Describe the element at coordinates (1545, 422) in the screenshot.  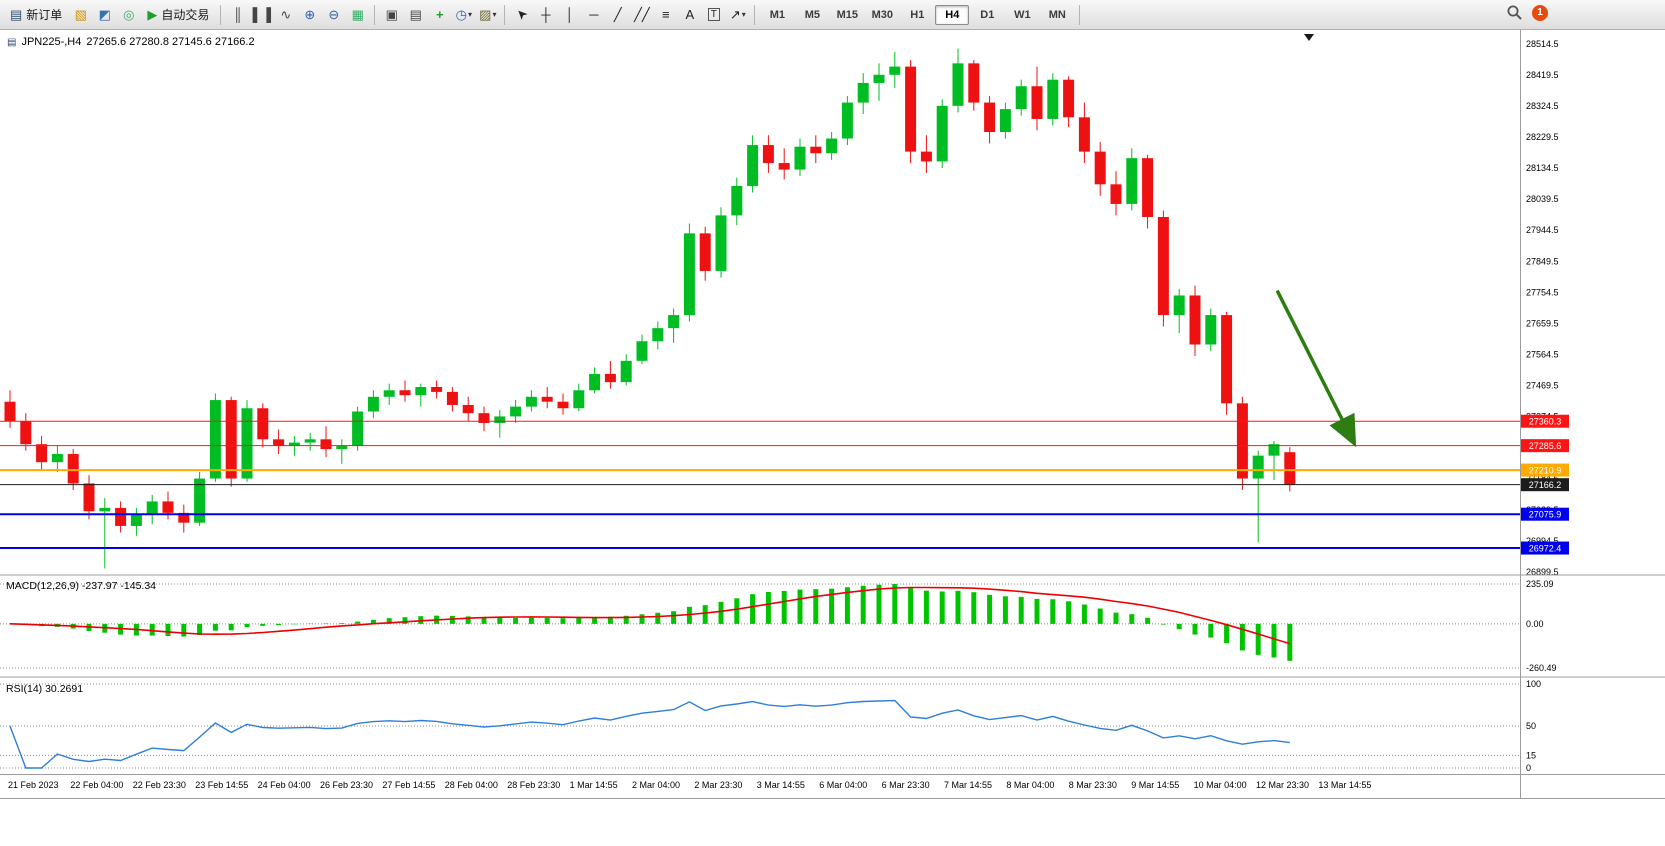
I see `svg-text: 27360.3` at that location.